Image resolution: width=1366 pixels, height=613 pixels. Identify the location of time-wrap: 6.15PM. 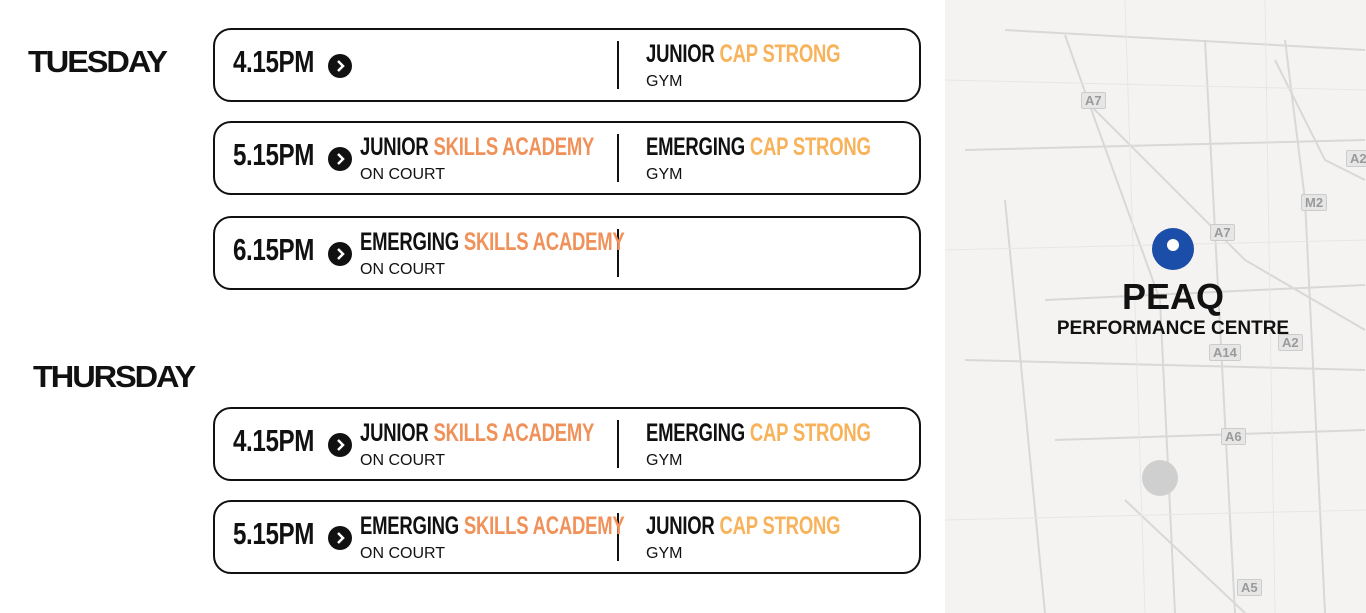
(273, 250).